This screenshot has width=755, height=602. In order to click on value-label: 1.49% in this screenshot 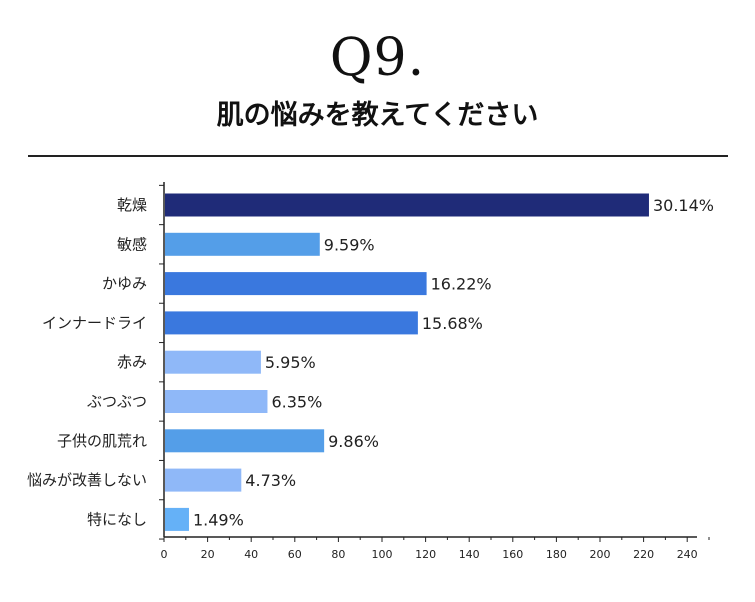, I will do `click(218, 519)`.